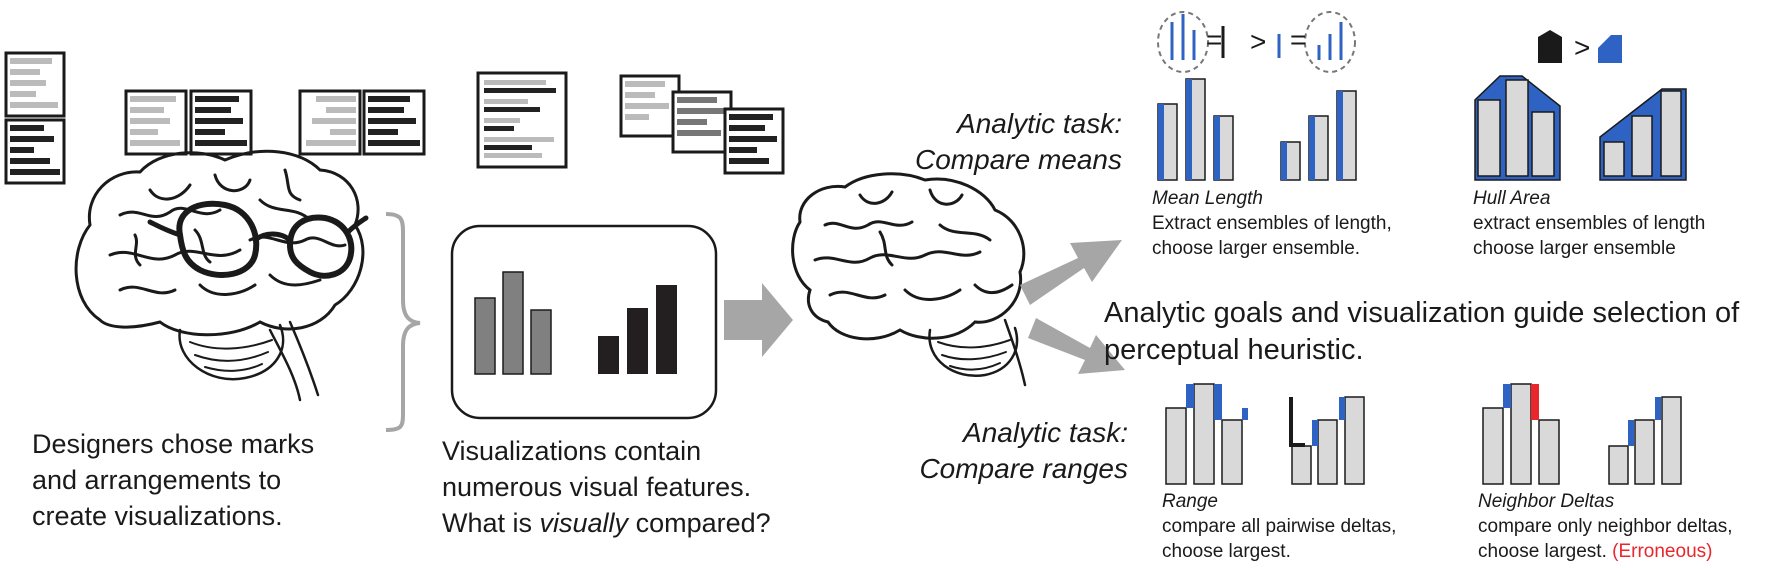 The height and width of the screenshot is (568, 1785). I want to click on analyst-brain-illustration, so click(909, 279).